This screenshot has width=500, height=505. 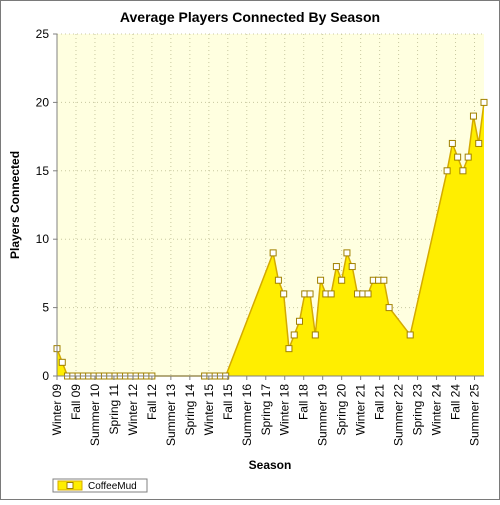 What do you see at coordinates (112, 486) in the screenshot?
I see `legend-label: CoffeeMud` at bounding box center [112, 486].